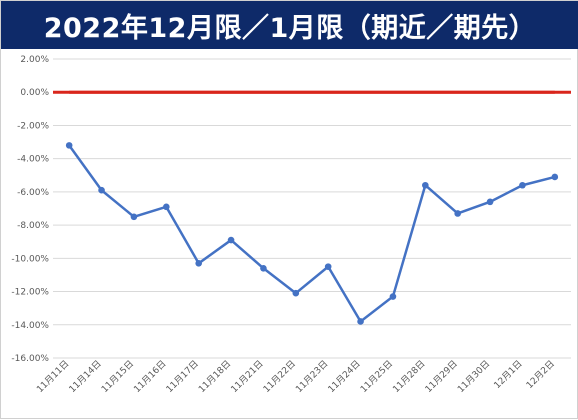  I want to click on x-tick-label: 11月17日, so click(182, 376).